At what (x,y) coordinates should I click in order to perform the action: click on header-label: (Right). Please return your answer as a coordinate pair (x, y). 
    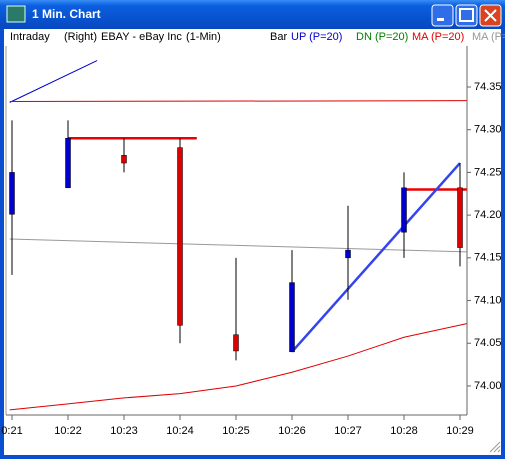
    Looking at the image, I should click on (80, 37).